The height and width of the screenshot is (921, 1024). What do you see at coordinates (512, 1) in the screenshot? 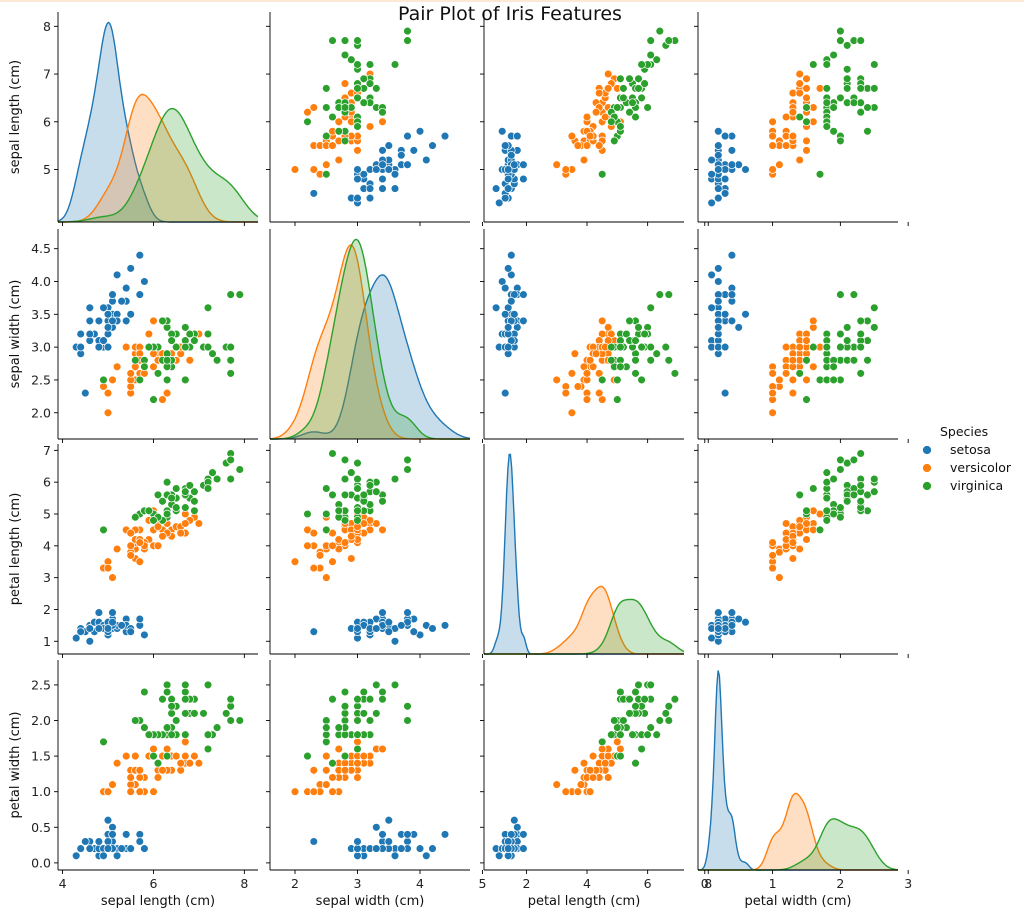
I see `top-accent-strip` at bounding box center [512, 1].